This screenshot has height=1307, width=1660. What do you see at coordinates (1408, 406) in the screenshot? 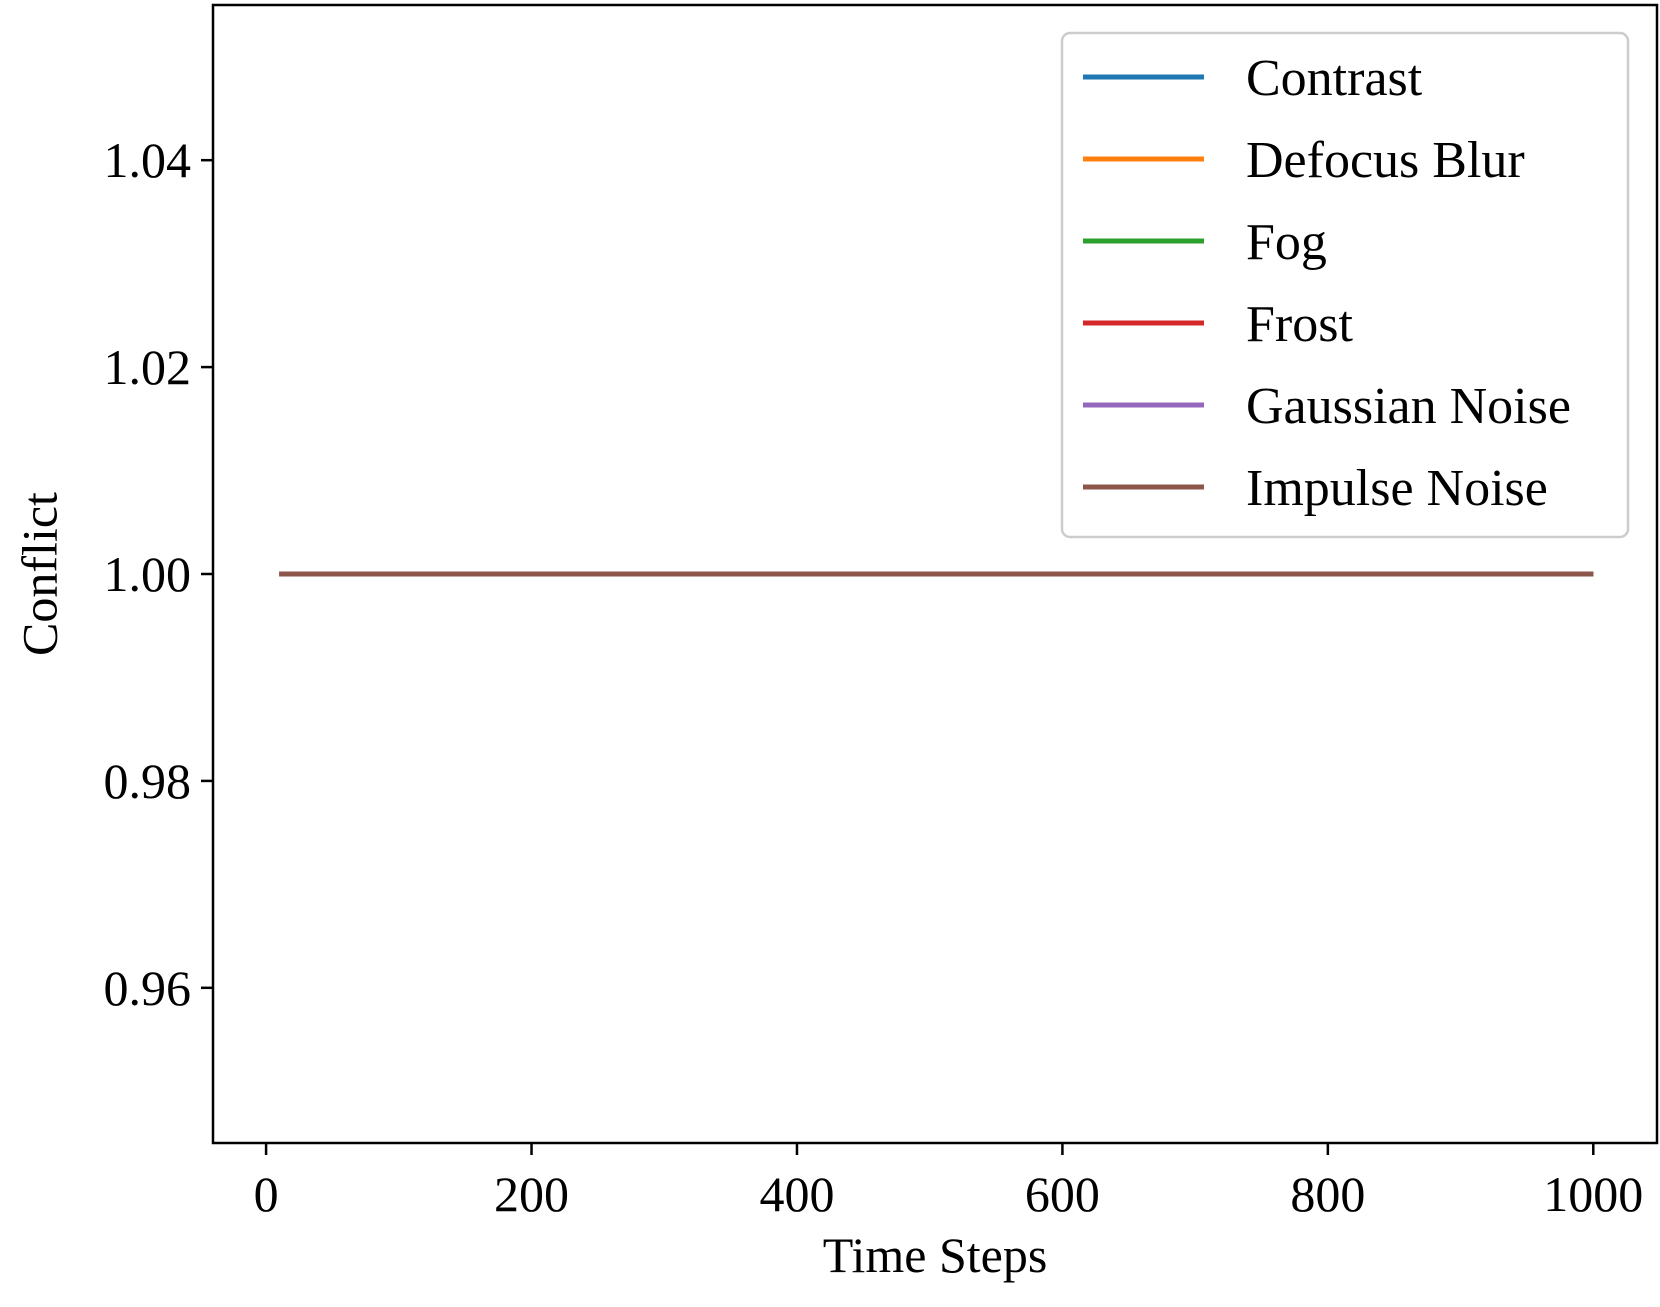
I see `legend-label-gaussian-noise: Gaussian Noise` at bounding box center [1408, 406].